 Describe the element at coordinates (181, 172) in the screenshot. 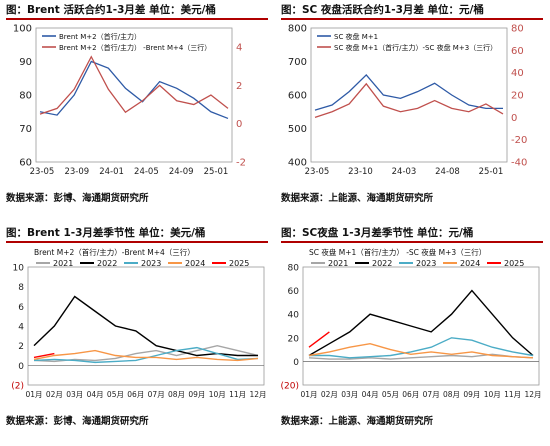

I see `x-tick-label: 24-09` at that location.